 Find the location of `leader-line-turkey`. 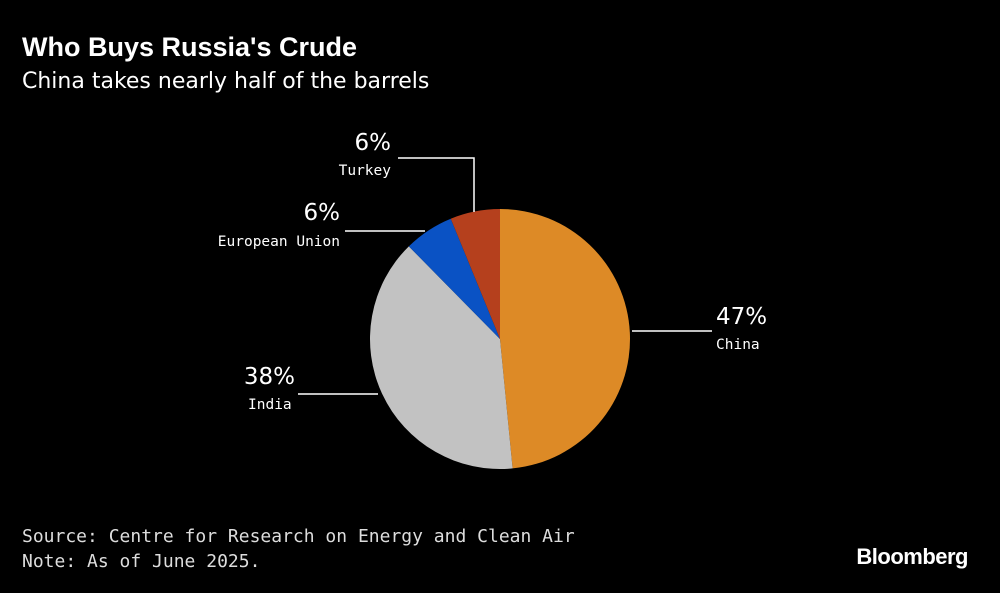

leader-line-turkey is located at coordinates (436, 184).